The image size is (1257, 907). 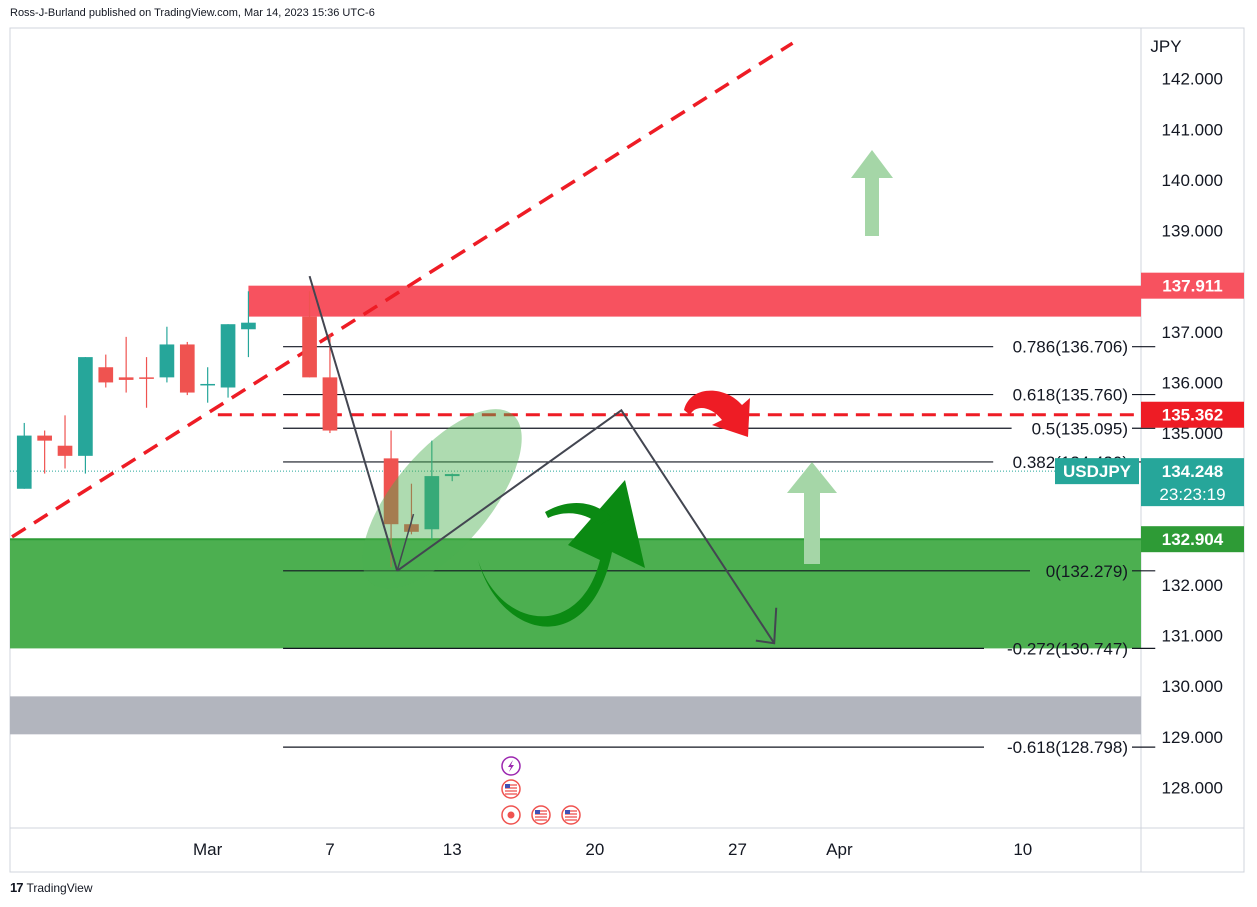 What do you see at coordinates (1087, 571) in the screenshot?
I see `fib-label: 0(132.279)` at bounding box center [1087, 571].